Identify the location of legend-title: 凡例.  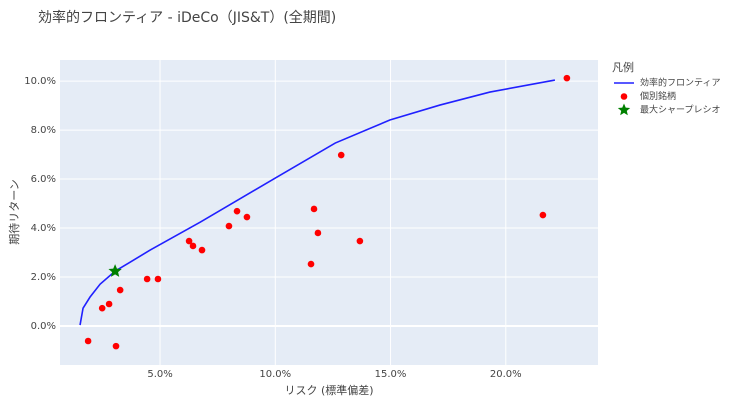
(623, 67).